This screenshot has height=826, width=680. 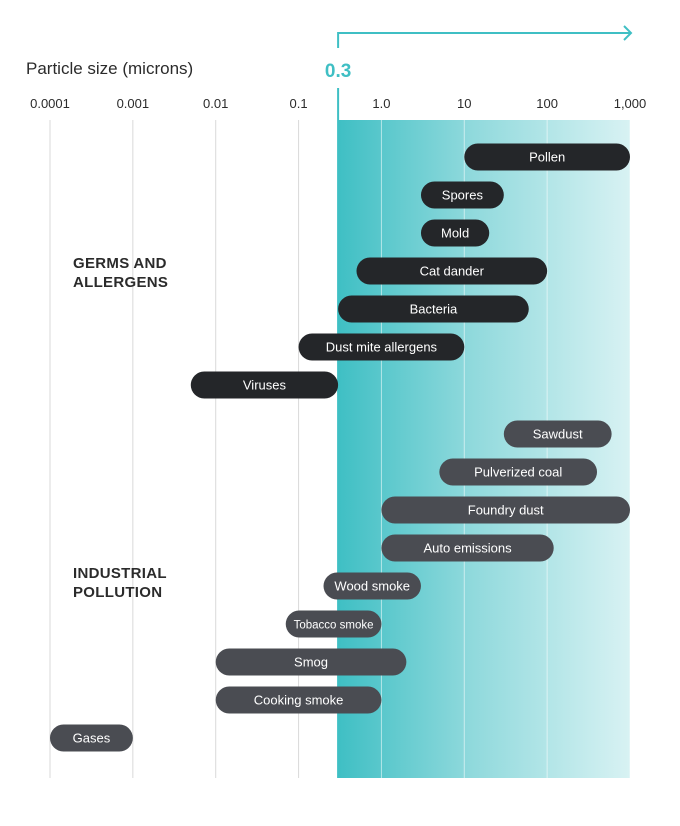 I want to click on bar-label: Pollen, so click(x=547, y=157).